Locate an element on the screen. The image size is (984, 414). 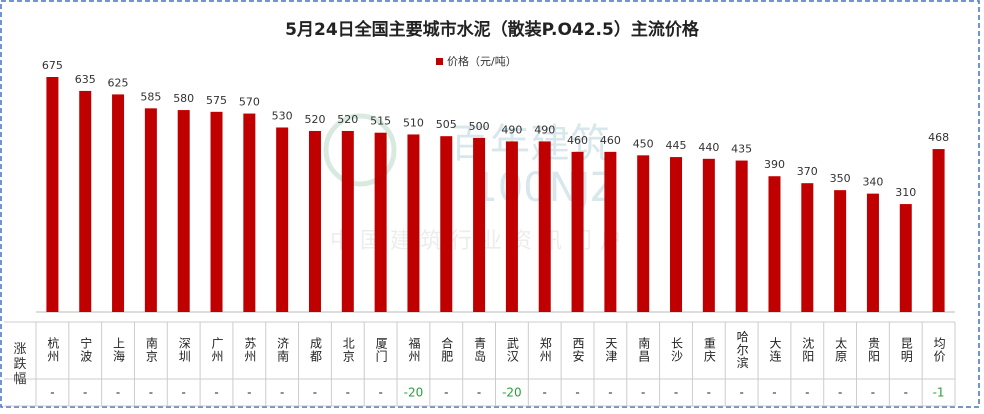
x-tick-label: 深圳 is located at coordinates (184, 350).